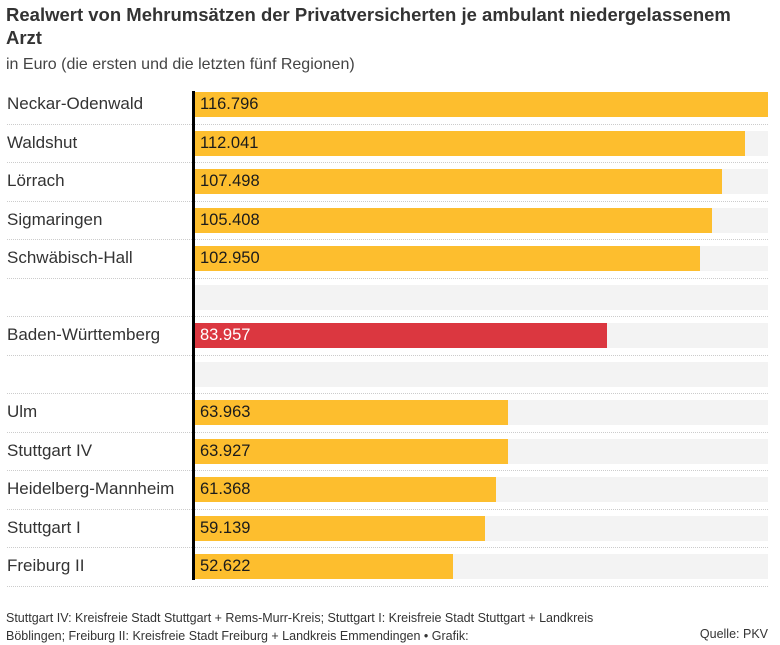  What do you see at coordinates (225, 412) in the screenshot?
I see `value-label: 63.963` at bounding box center [225, 412].